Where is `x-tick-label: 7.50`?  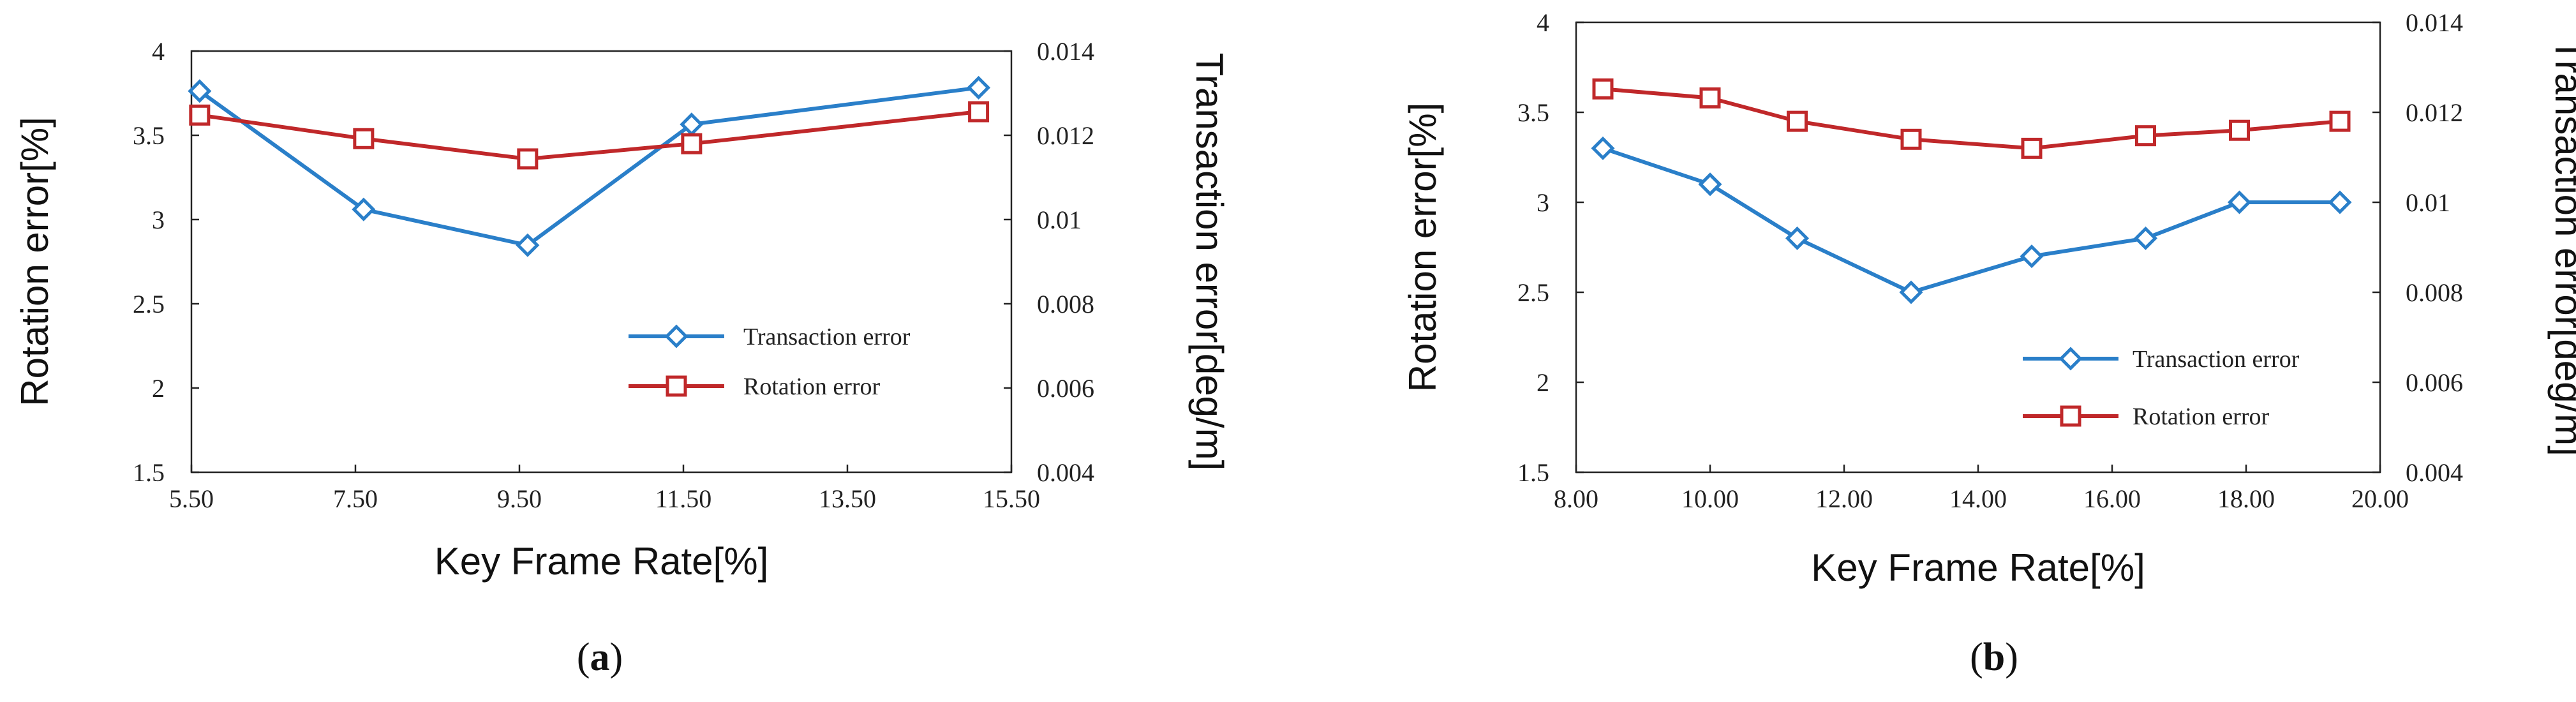
x-tick-label: 7.50 is located at coordinates (355, 498).